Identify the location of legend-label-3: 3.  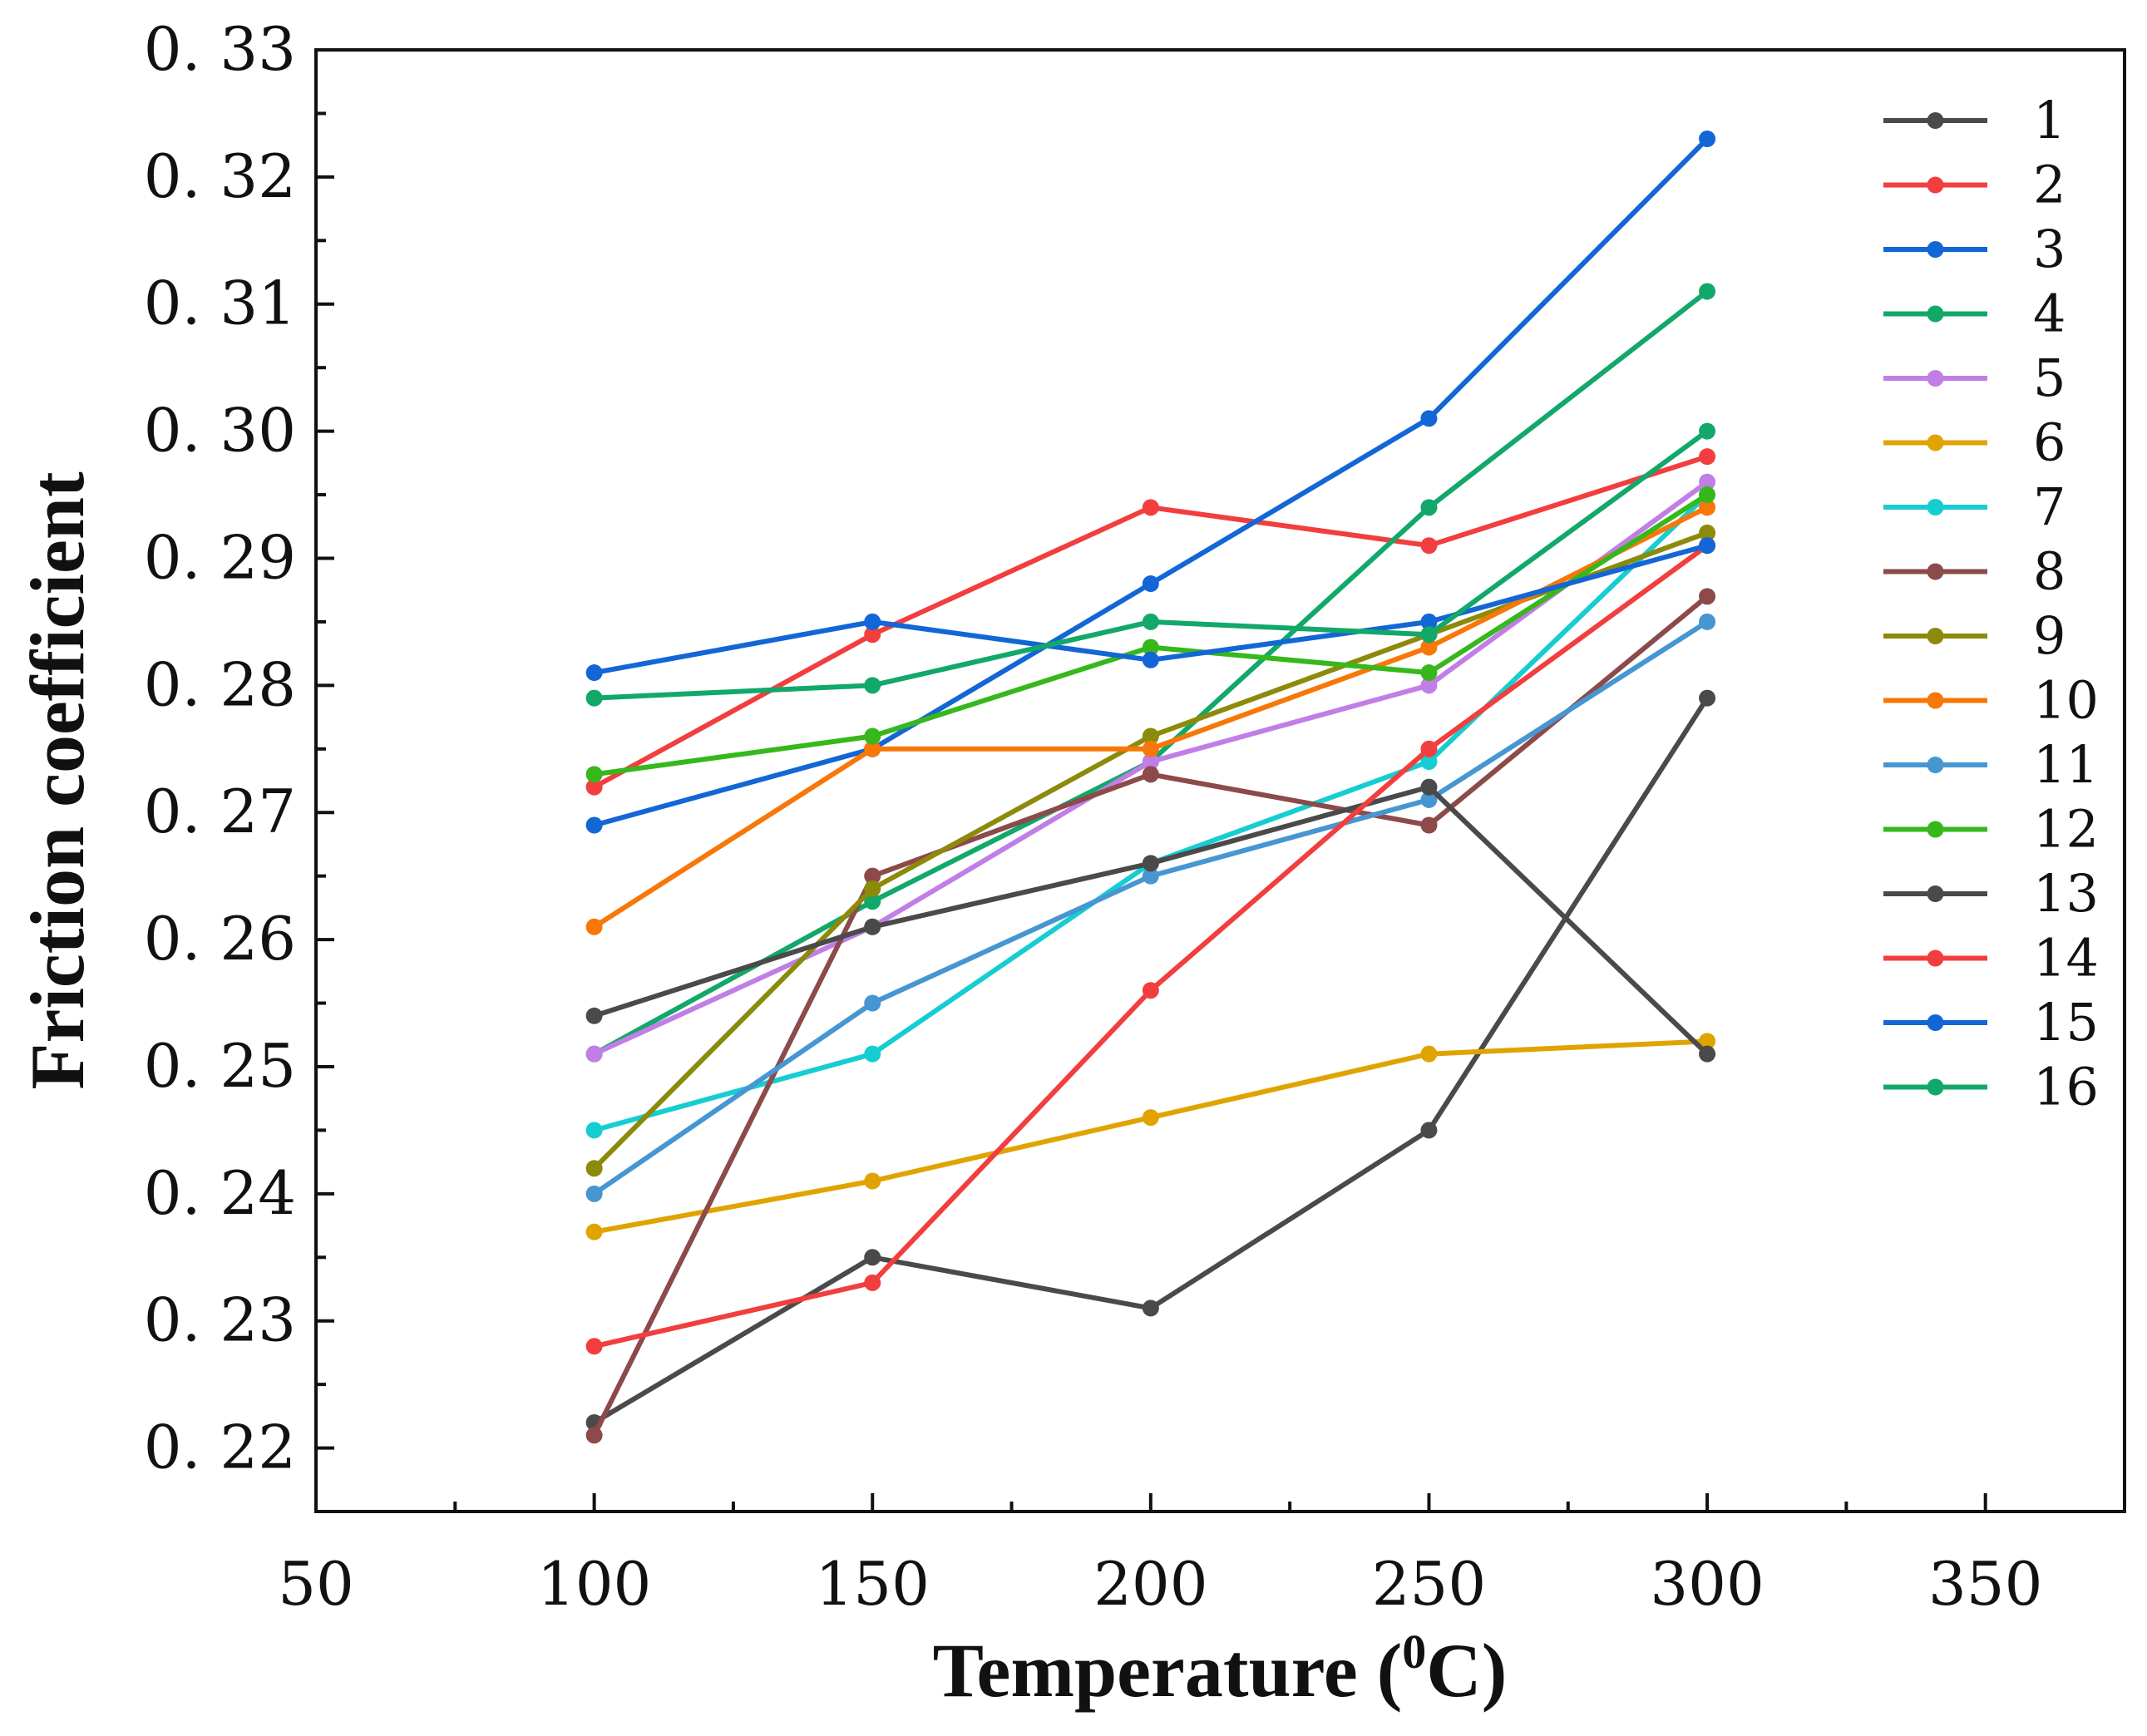
(2049, 249).